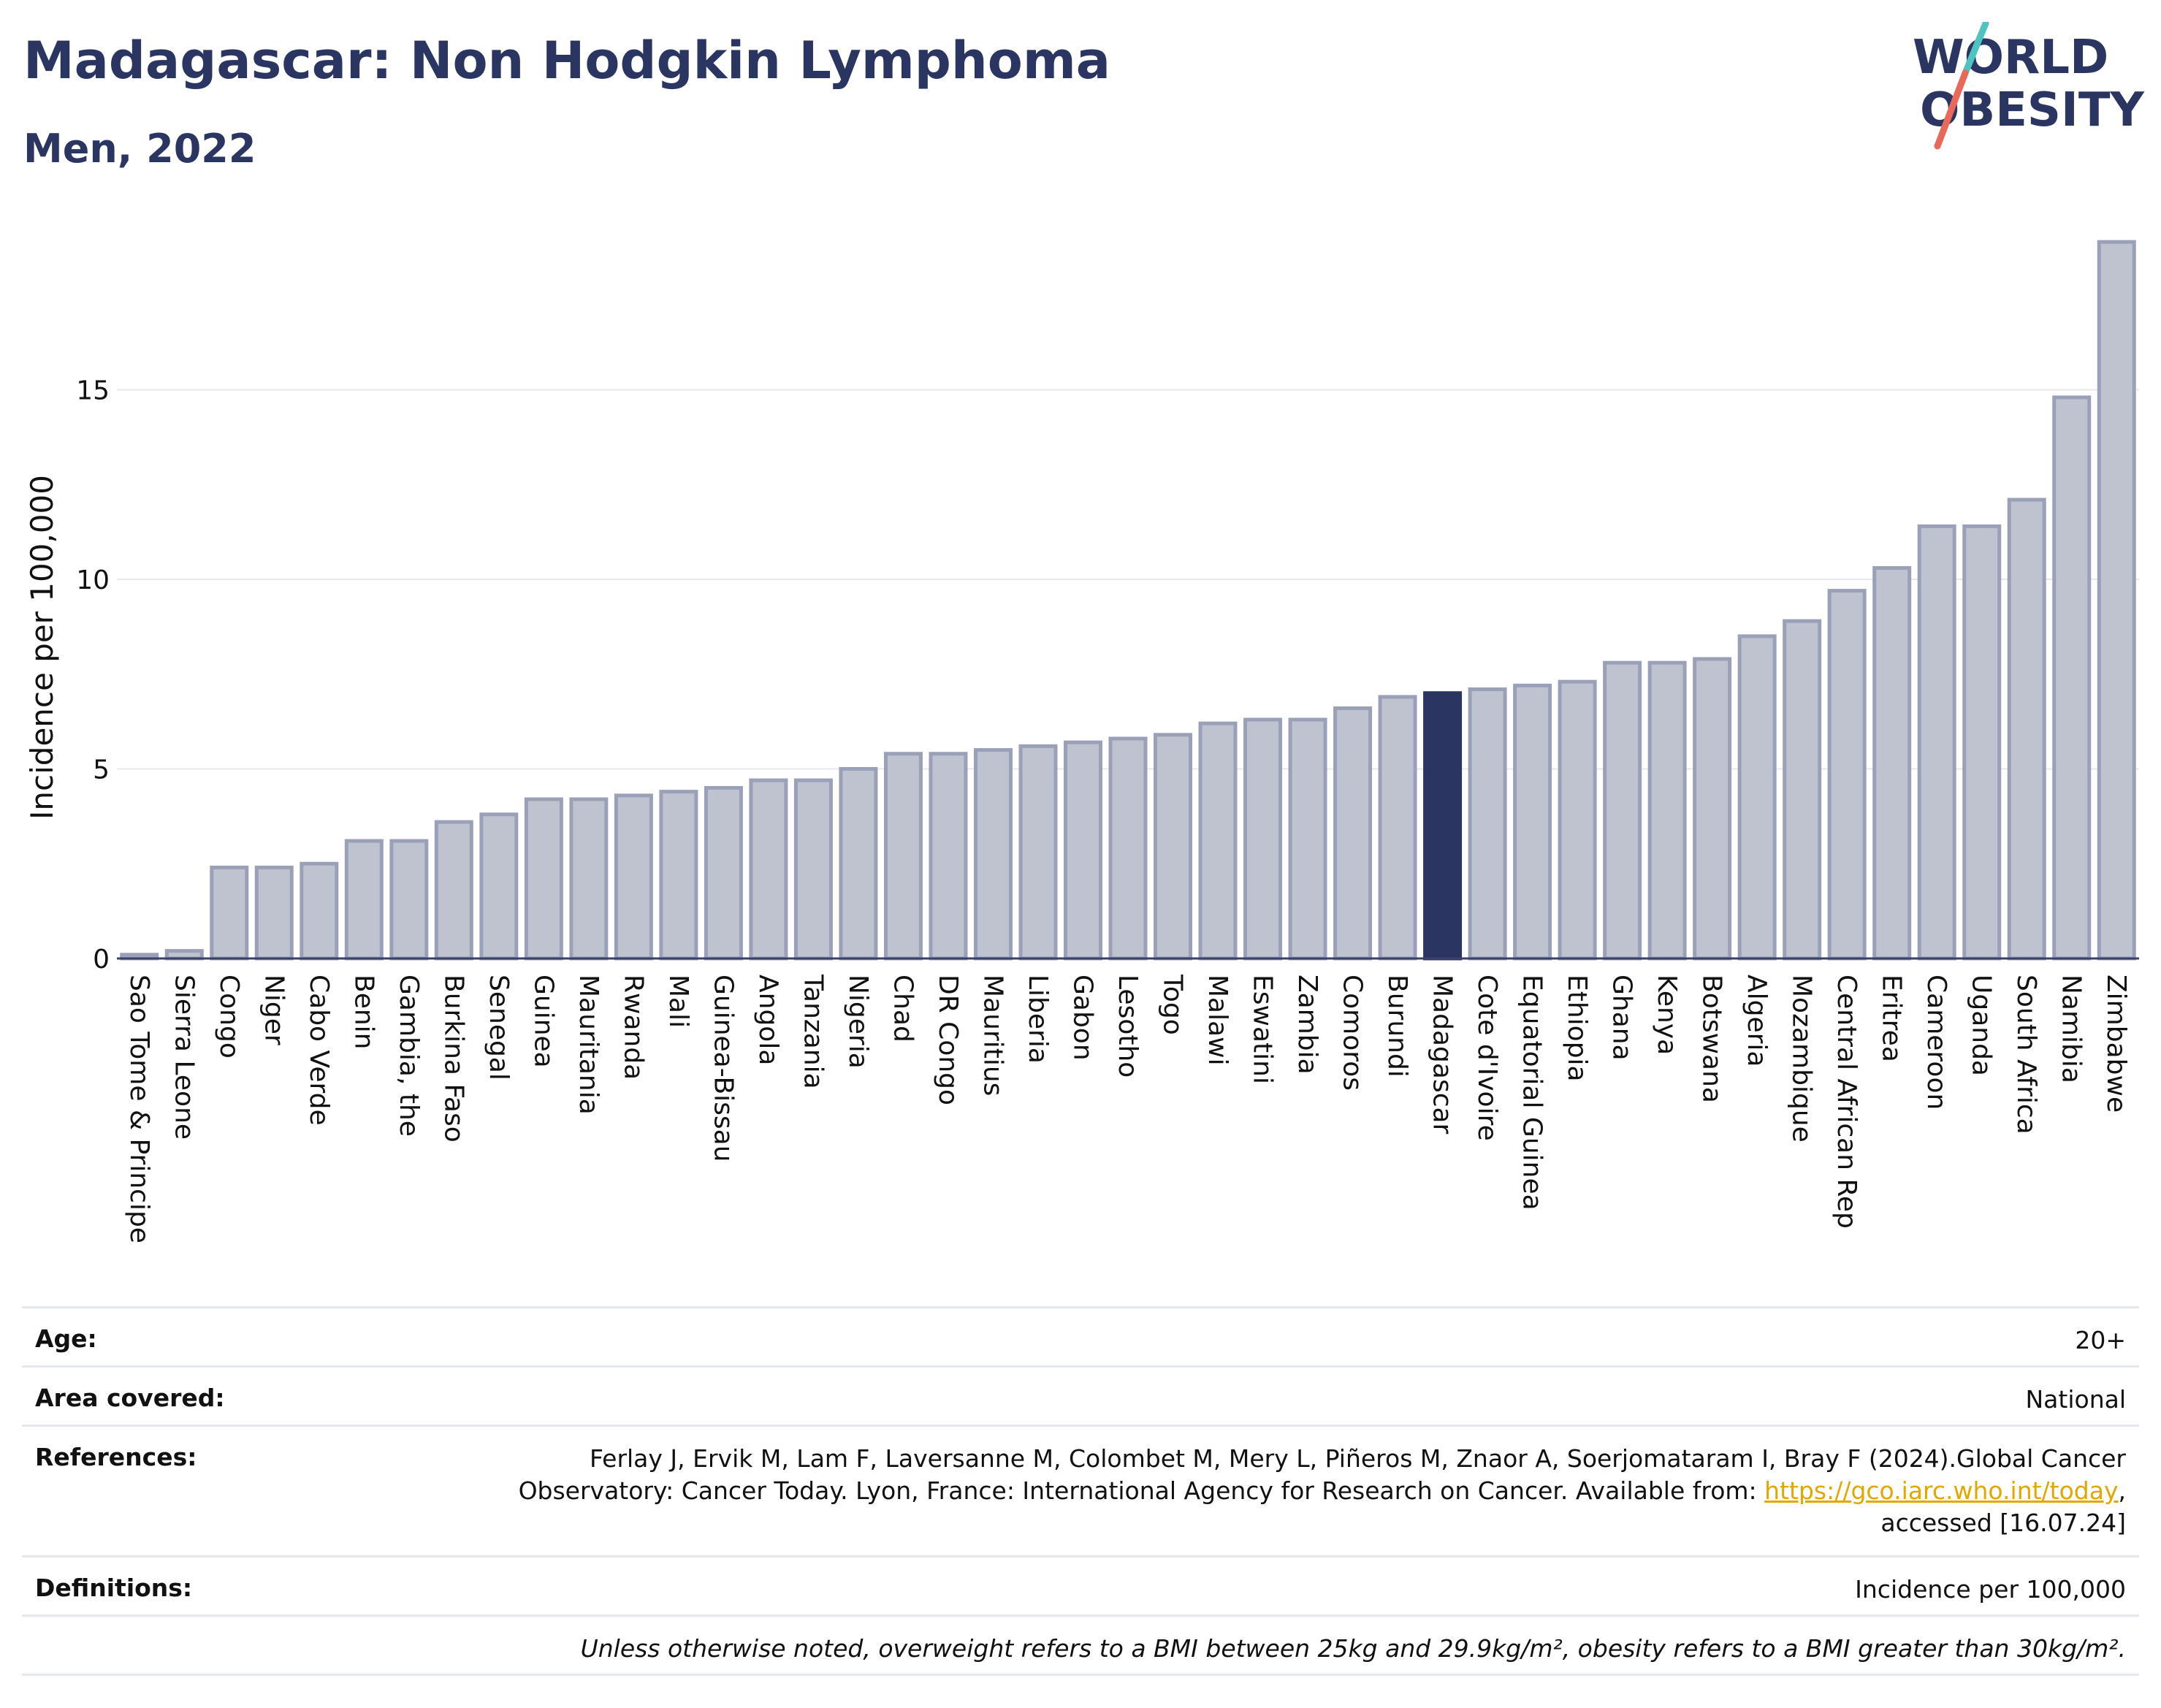 The image size is (2161, 1708). Describe the element at coordinates (1218, 841) in the screenshot. I see `bar-malawi` at that location.